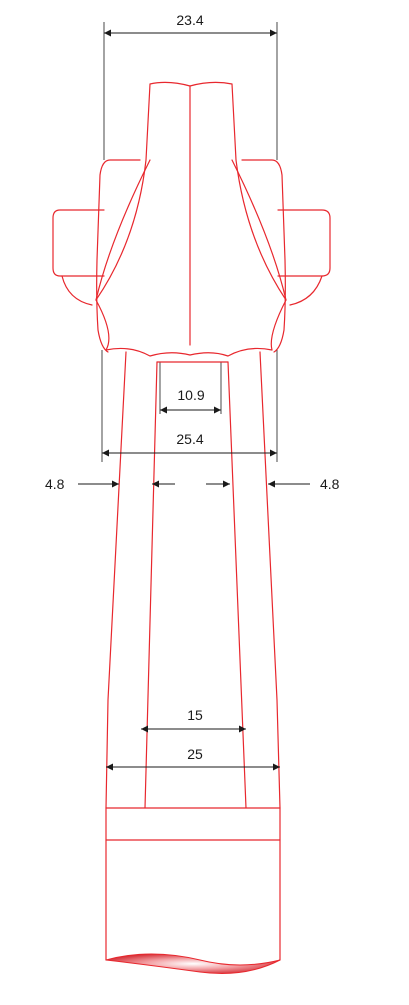 The height and width of the screenshot is (1005, 409). Describe the element at coordinates (330, 484) in the screenshot. I see `label-right-wall: 4.8` at that location.